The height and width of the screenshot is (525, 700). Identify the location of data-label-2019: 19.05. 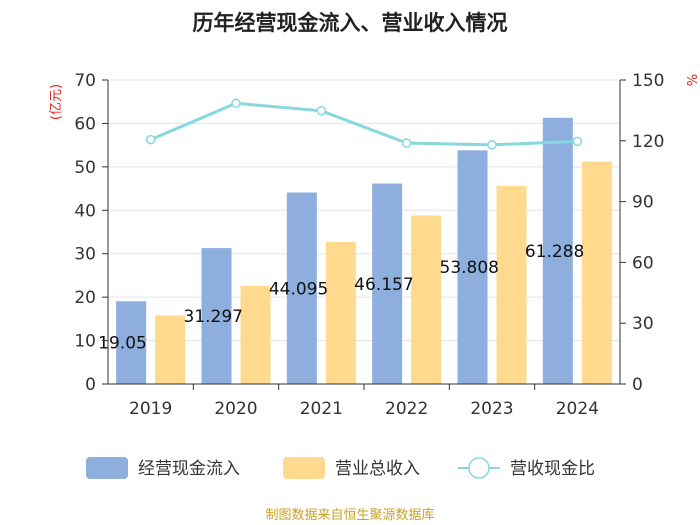
(122, 344).